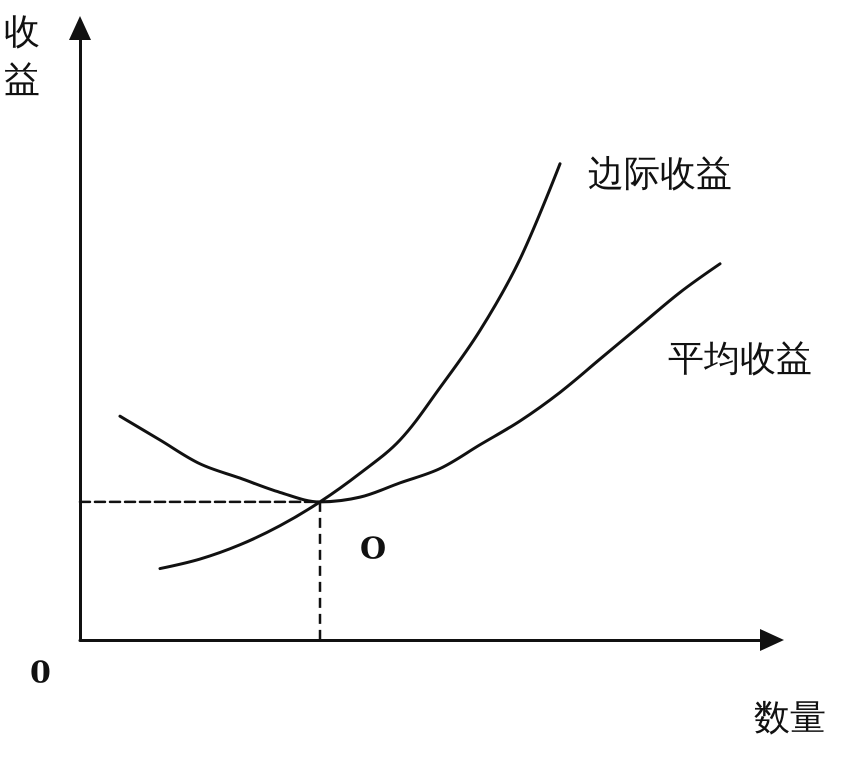 This screenshot has height=764, width=848. What do you see at coordinates (40, 673) in the screenshot?
I see `text: 0` at bounding box center [40, 673].